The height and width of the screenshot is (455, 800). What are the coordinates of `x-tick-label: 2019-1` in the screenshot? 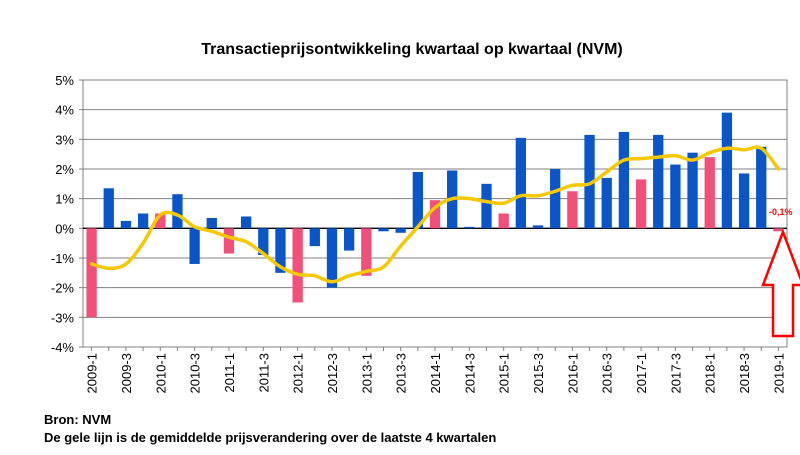 It's located at (778, 373).